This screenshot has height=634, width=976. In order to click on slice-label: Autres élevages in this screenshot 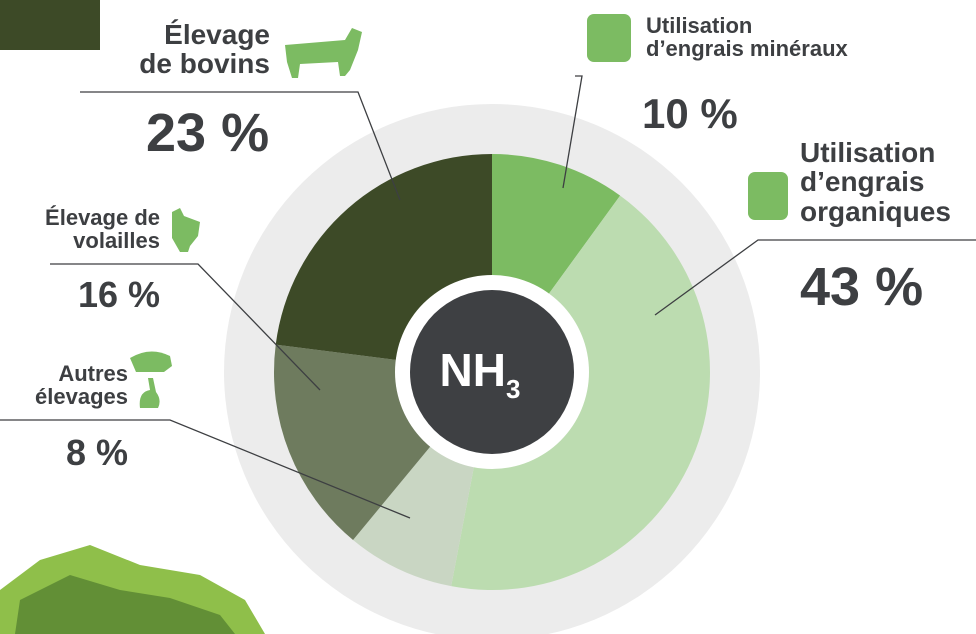, I will do `click(81, 385)`.